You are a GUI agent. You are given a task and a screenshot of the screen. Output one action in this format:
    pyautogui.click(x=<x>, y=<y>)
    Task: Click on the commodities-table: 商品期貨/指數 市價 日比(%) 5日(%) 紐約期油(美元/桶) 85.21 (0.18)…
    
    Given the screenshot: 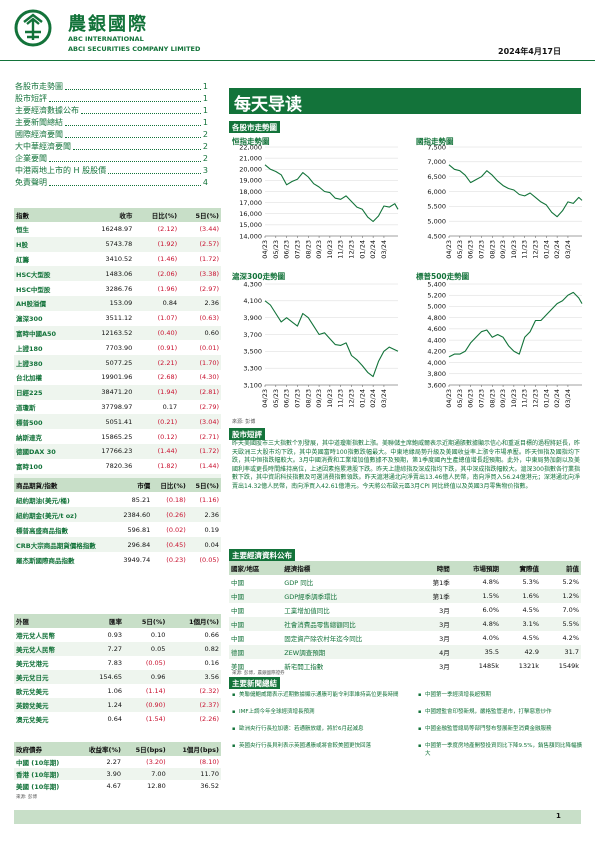 What is the action you would take?
    pyautogui.click(x=117, y=522)
    